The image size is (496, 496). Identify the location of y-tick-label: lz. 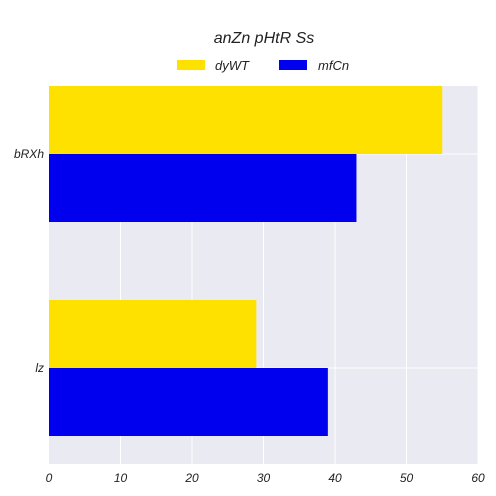
(39, 368).